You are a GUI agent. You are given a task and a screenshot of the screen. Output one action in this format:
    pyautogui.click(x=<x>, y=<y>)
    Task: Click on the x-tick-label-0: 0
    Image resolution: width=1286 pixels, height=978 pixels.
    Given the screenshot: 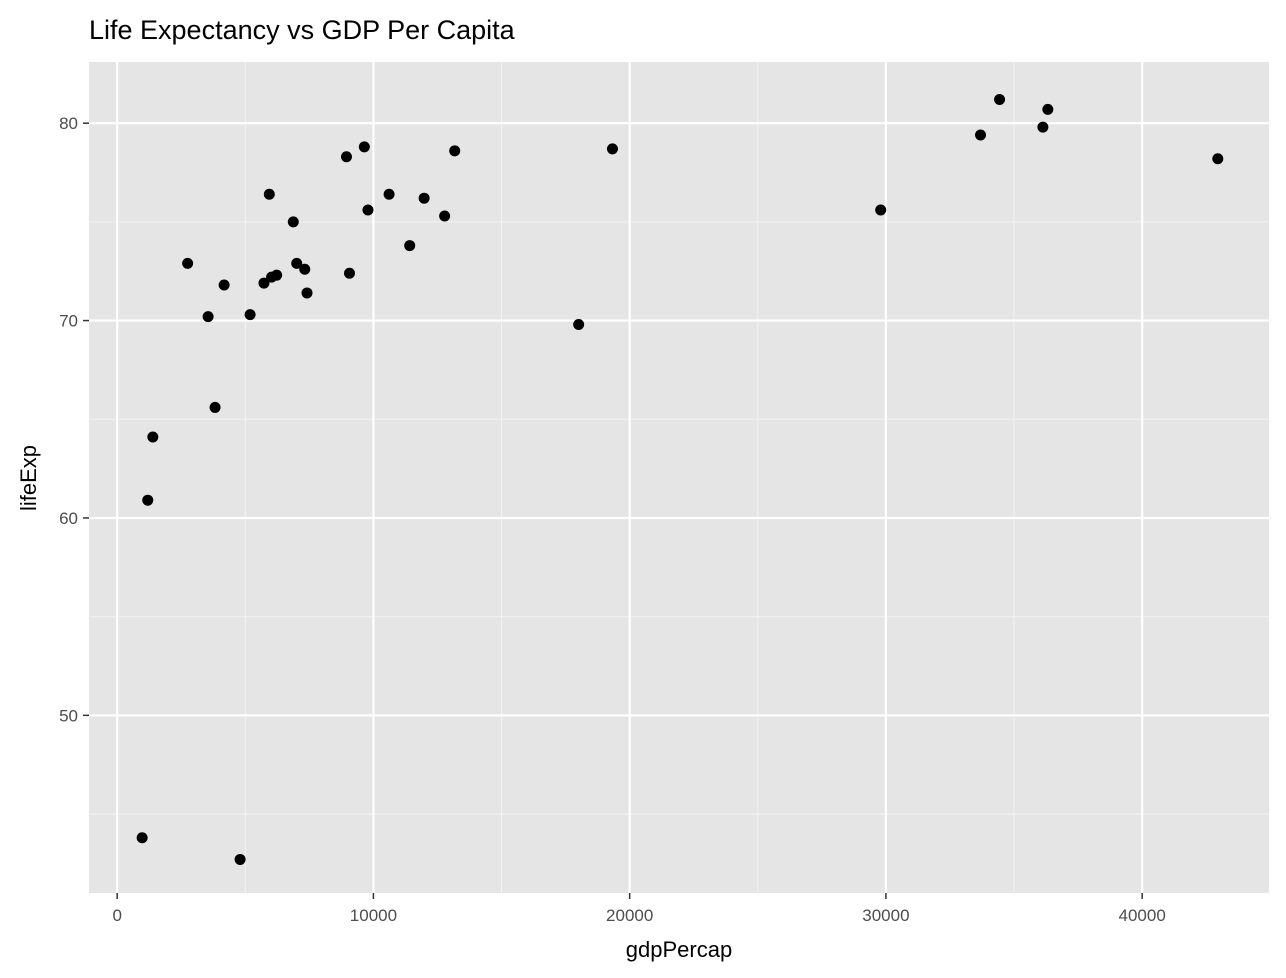 What is the action you would take?
    pyautogui.click(x=116, y=915)
    